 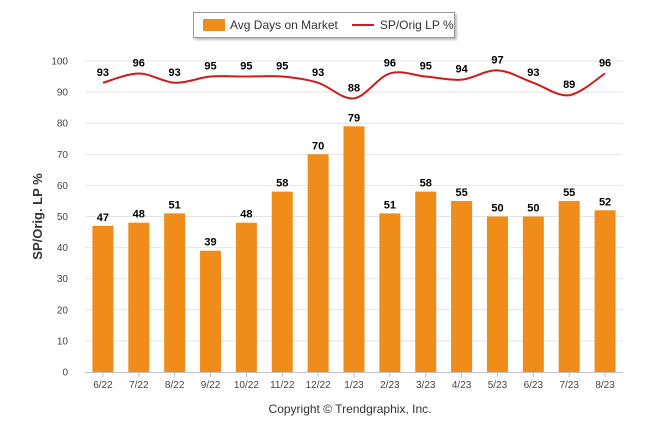 I want to click on x-tick-label: 11/22, so click(x=282, y=385).